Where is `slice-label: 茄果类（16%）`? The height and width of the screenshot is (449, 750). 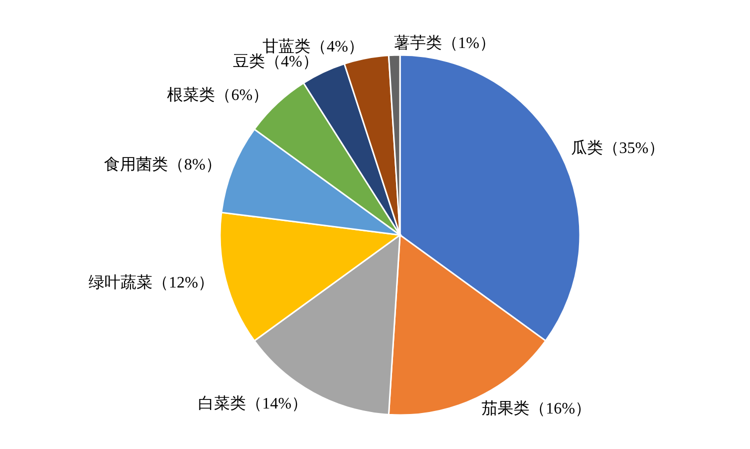
slice-label: 茄果类（16%） is located at coordinates (537, 409).